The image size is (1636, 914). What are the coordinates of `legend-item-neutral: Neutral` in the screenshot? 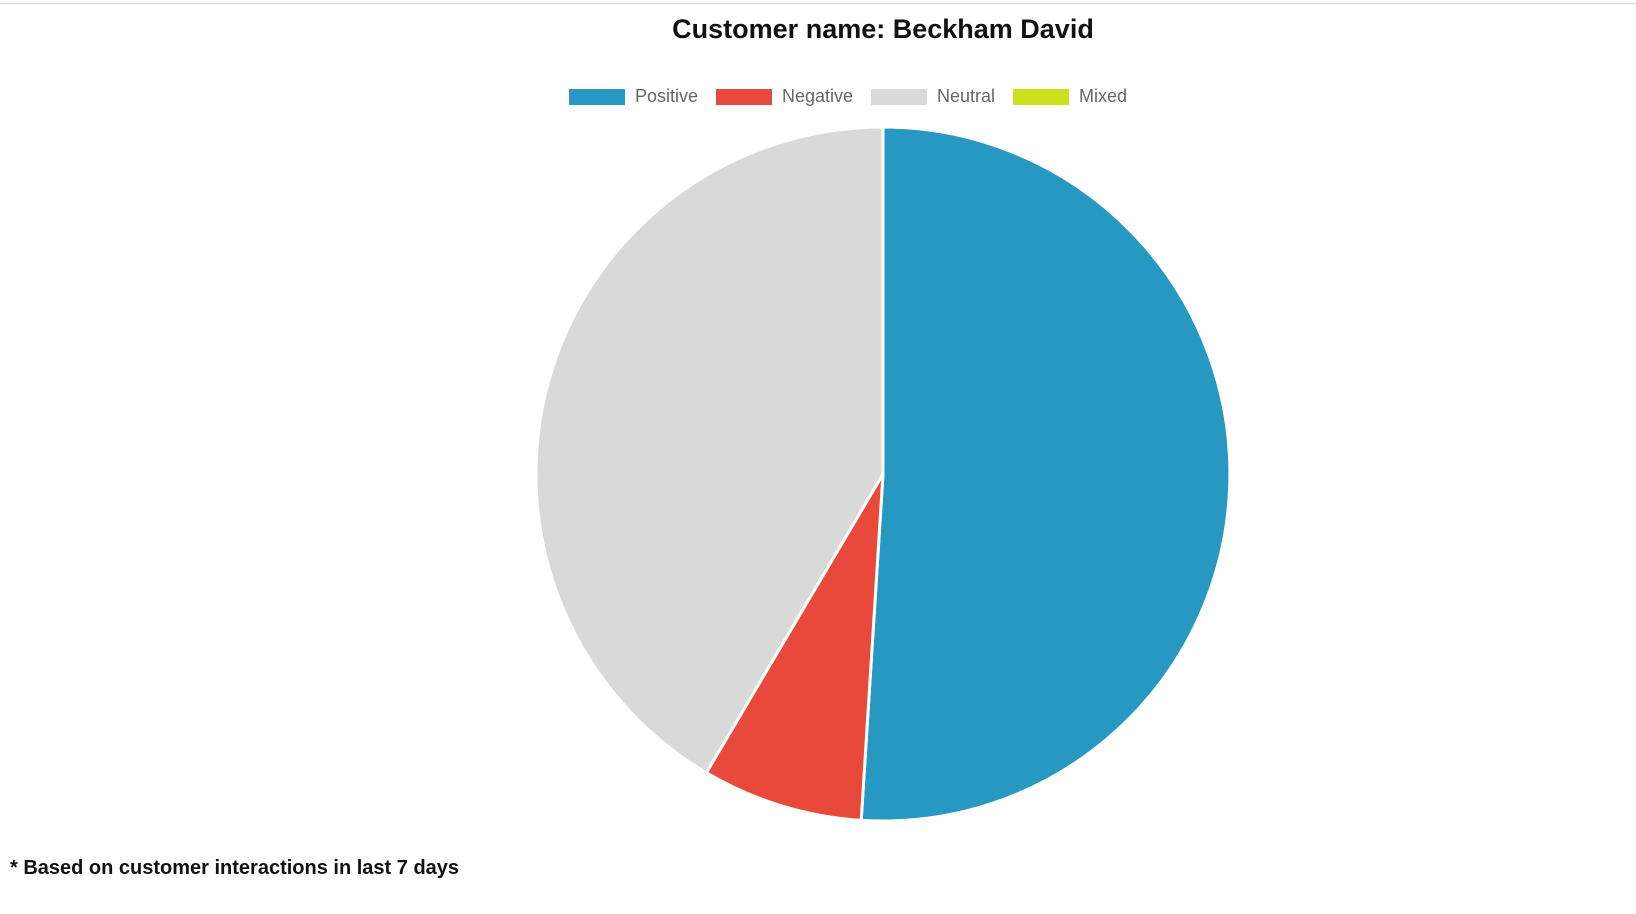 It's located at (933, 96).